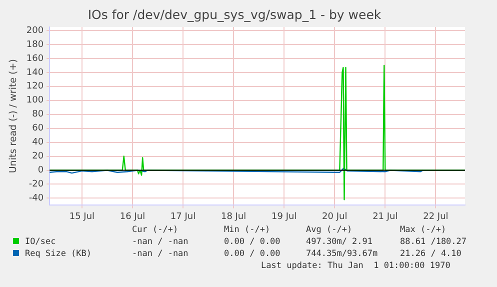  What do you see at coordinates (423, 230) in the screenshot?
I see `text: Max (-/+)` at bounding box center [423, 230].